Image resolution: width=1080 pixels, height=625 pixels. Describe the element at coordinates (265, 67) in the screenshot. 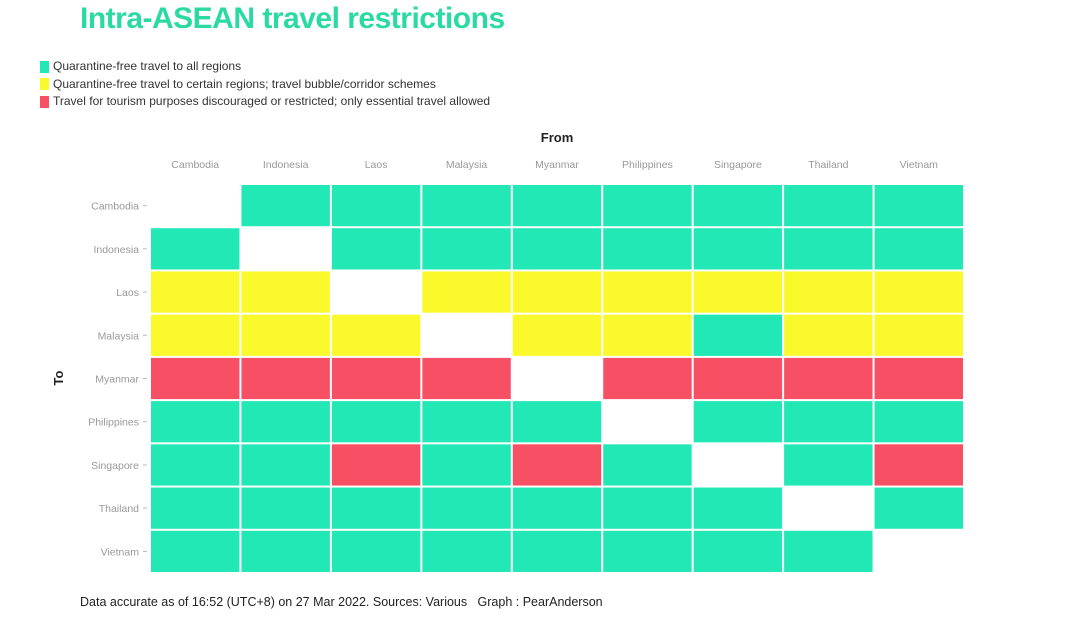

I see `legend-item-green: Quarantine-free travel to all regions` at that location.